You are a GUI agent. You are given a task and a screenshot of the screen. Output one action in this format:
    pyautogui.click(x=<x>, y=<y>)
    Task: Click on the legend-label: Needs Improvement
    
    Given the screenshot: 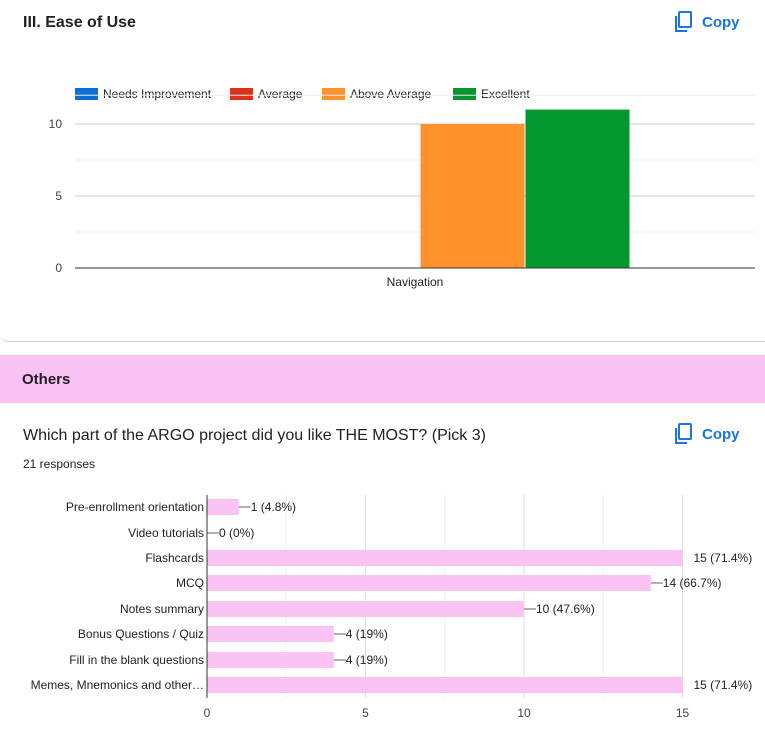 What is the action you would take?
    pyautogui.click(x=157, y=94)
    